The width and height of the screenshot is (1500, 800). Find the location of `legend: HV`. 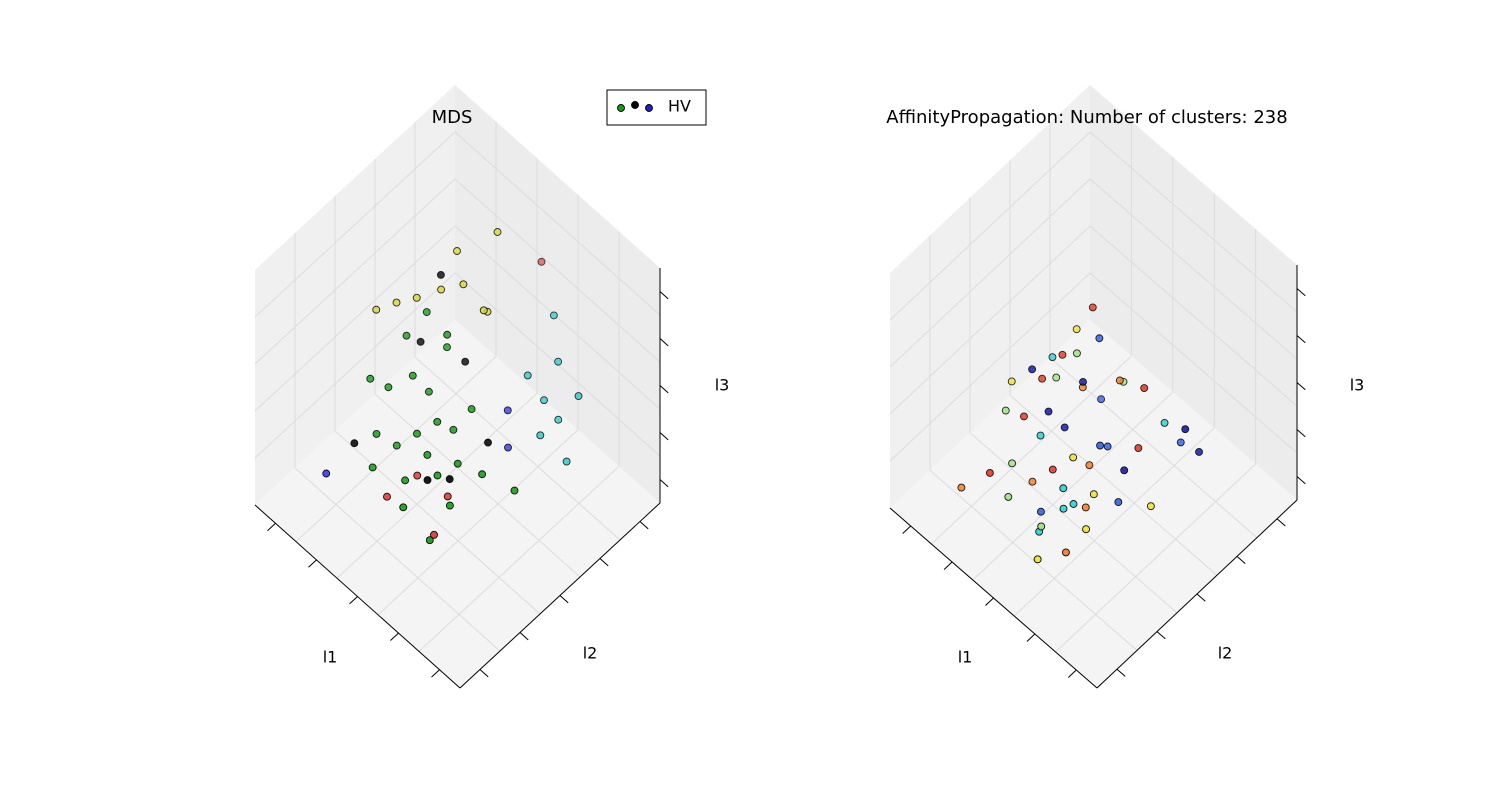

legend: HV is located at coordinates (656, 107).